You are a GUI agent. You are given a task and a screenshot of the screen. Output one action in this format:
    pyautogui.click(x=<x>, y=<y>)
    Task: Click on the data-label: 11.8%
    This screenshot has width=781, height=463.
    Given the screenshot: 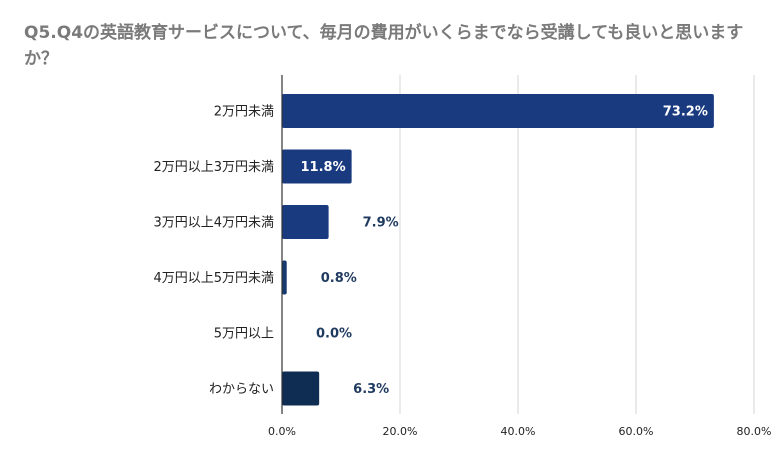 What is the action you would take?
    pyautogui.click(x=323, y=167)
    